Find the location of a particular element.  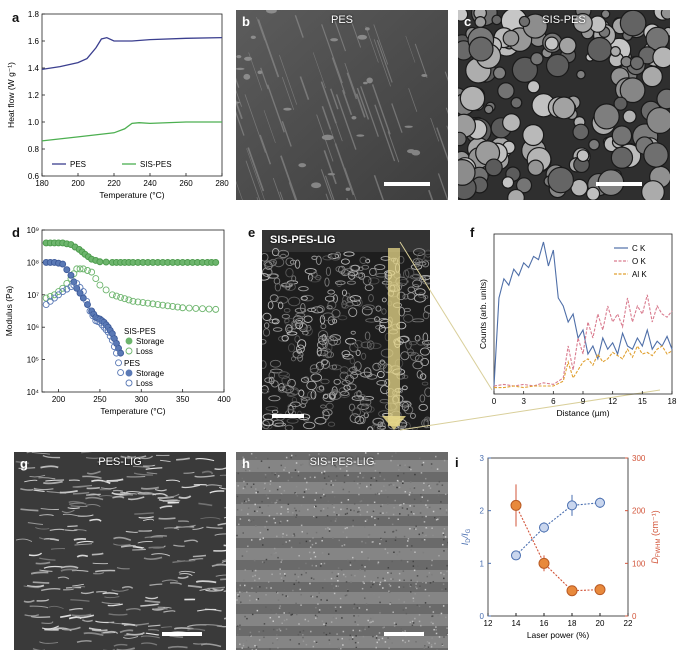

series-line-c-k is located at coordinates (583, 314).